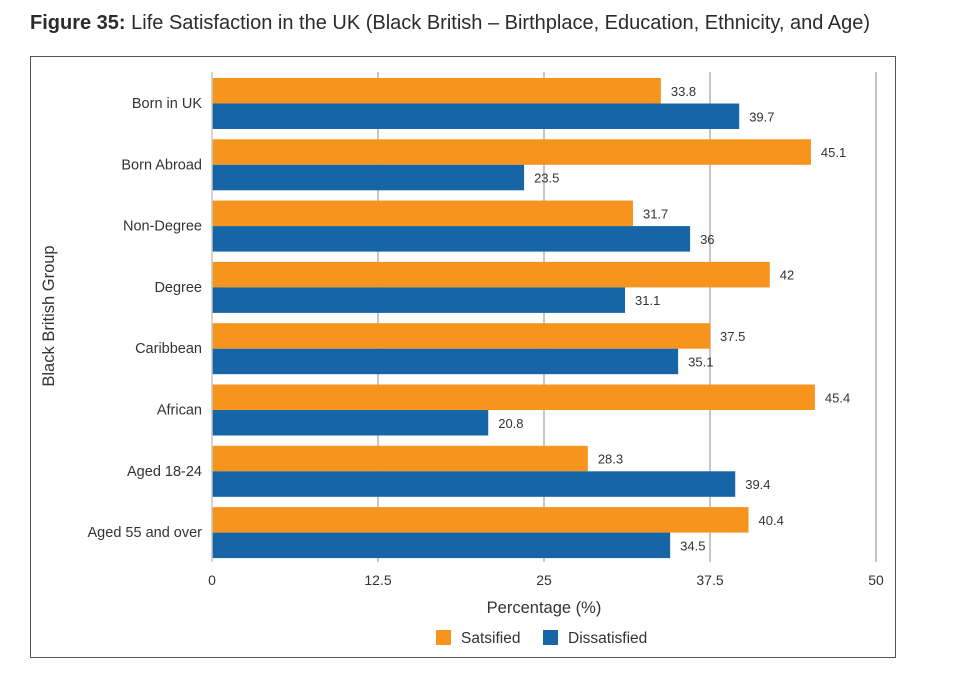 This screenshot has height=684, width=957. I want to click on bar-satsified-caribbean, so click(461, 336).